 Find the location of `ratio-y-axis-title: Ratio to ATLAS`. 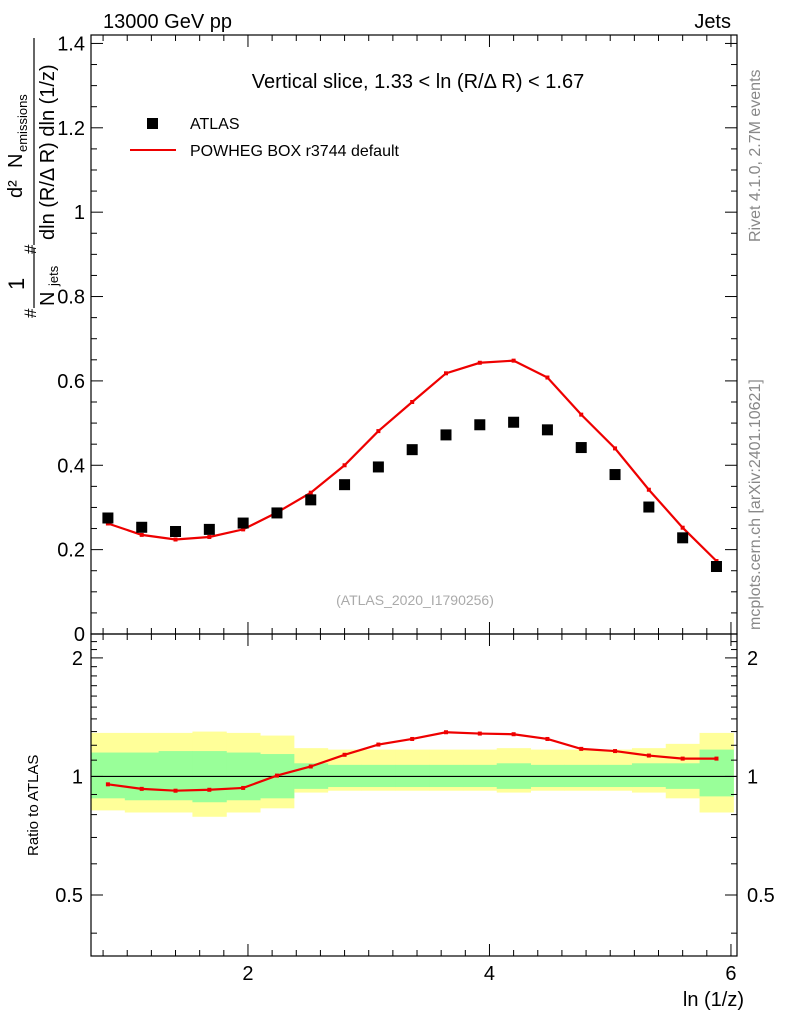

ratio-y-axis-title: Ratio to ATLAS is located at coordinates (33, 805).